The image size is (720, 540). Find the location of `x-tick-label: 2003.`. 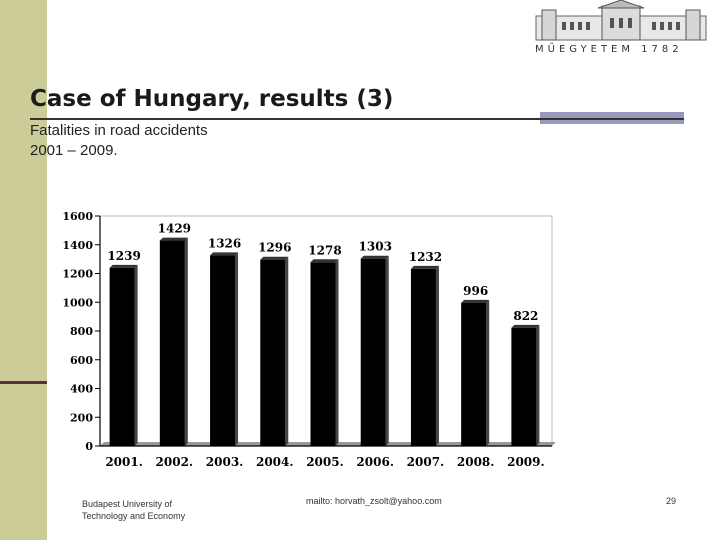

x-tick-label: 2003. is located at coordinates (225, 462).